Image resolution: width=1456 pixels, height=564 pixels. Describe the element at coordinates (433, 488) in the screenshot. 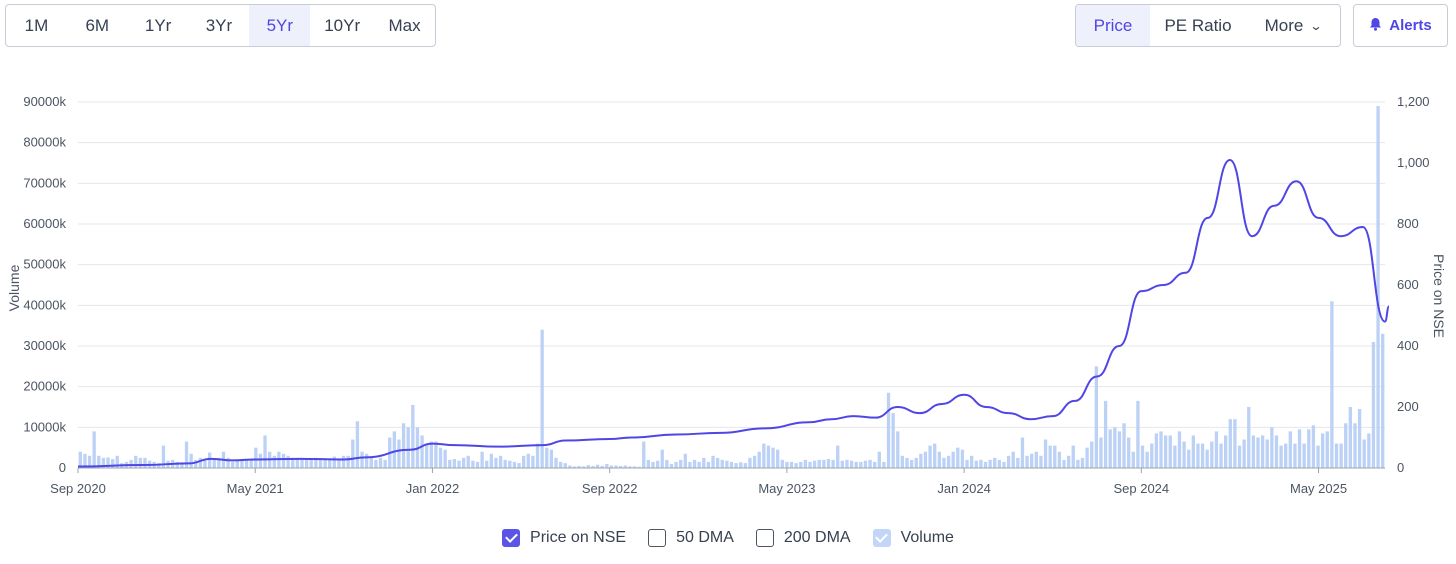

I see `x-tick-label: Jan 2022` at that location.